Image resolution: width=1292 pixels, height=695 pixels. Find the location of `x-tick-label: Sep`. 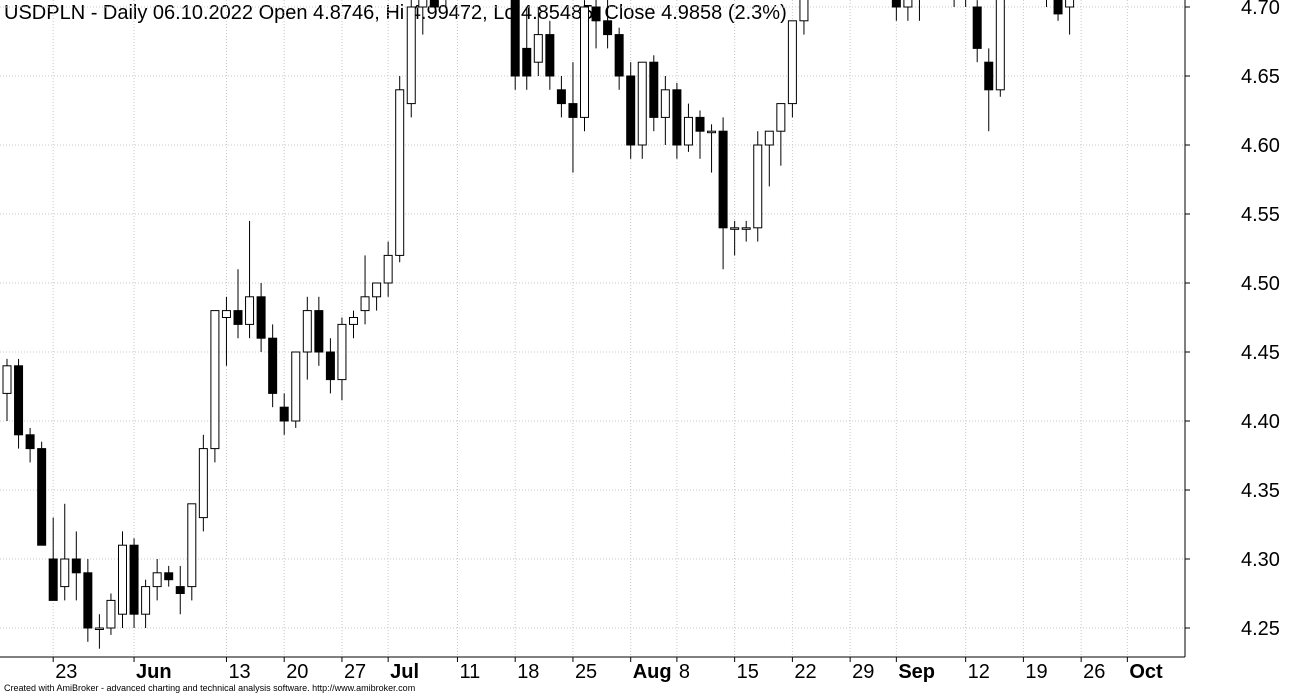

x-tick-label: Sep is located at coordinates (916, 672).